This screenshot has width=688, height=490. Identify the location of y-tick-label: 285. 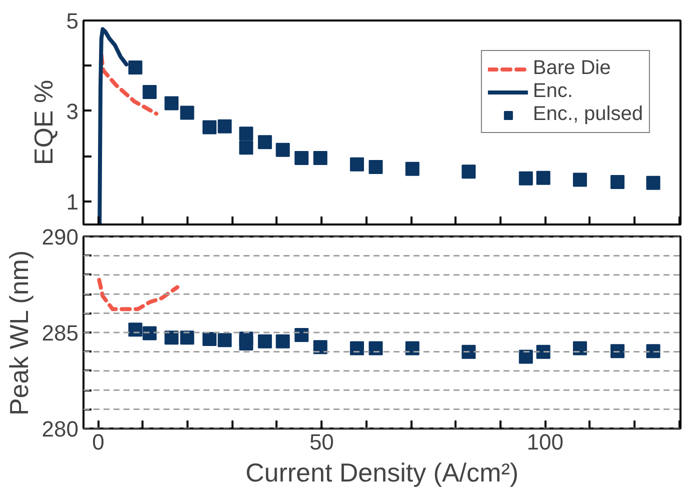
(60, 333).